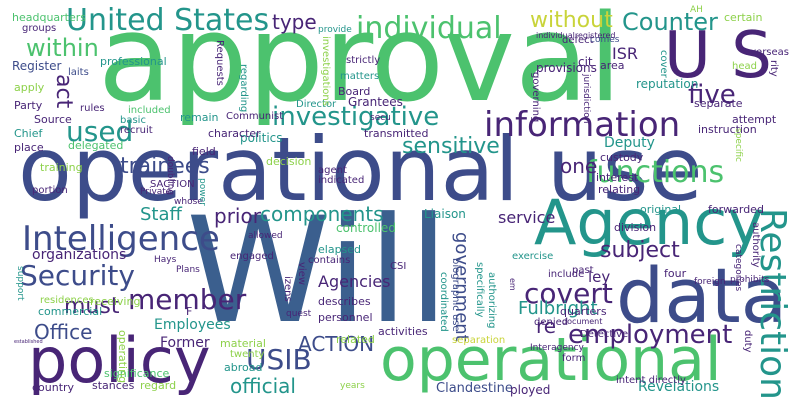 The width and height of the screenshot is (790, 405). What do you see at coordinates (185, 343) in the screenshot?
I see `word-clandestine: Former` at bounding box center [185, 343].